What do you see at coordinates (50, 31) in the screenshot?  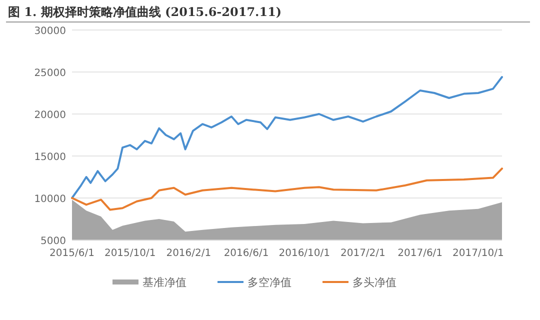 I see `y-tick-label: 30000` at bounding box center [50, 31].